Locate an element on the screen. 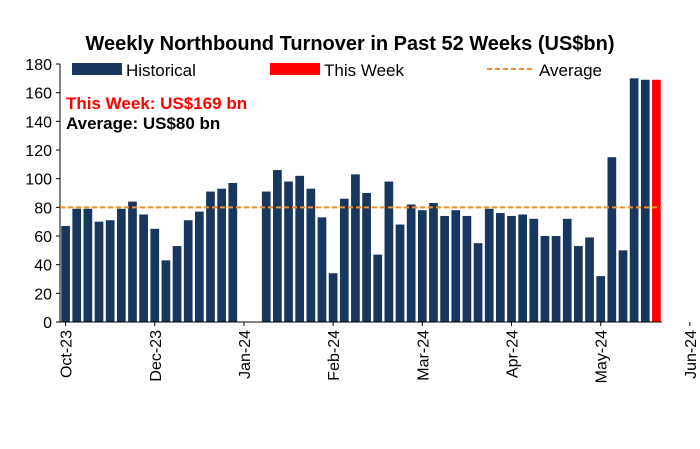  x-tick-label: Oct-23 is located at coordinates (67, 354).